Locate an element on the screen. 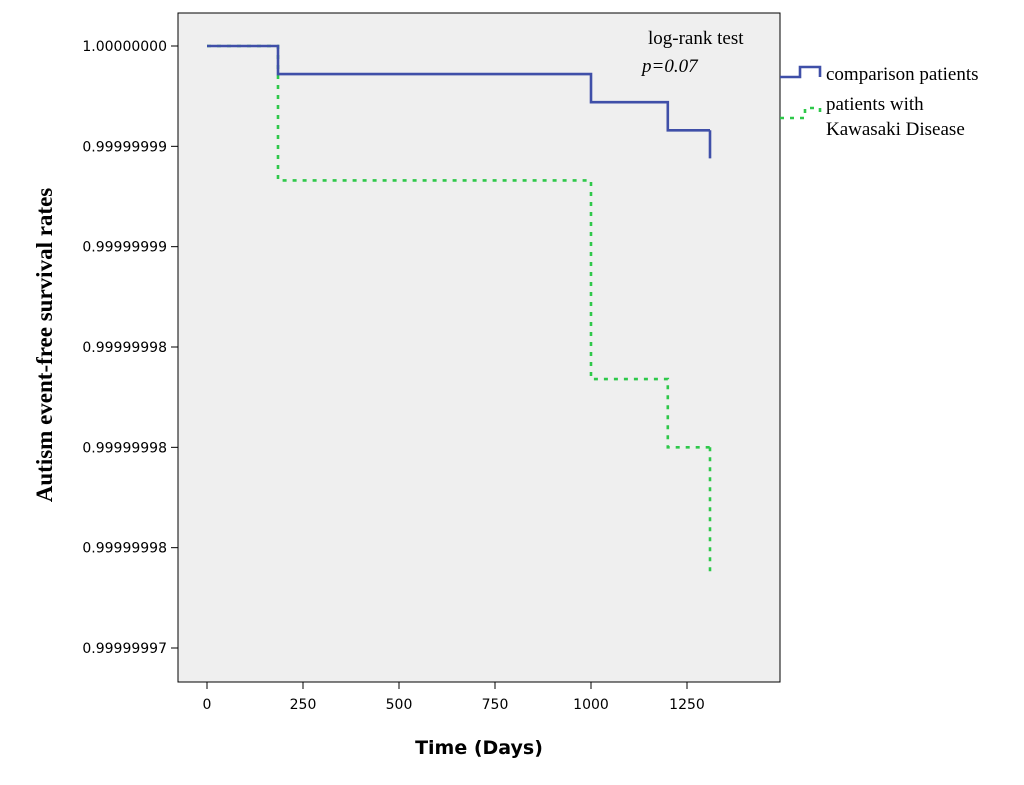  x-axis: 0 250 500 750 1000 1250 is located at coordinates (454, 697).